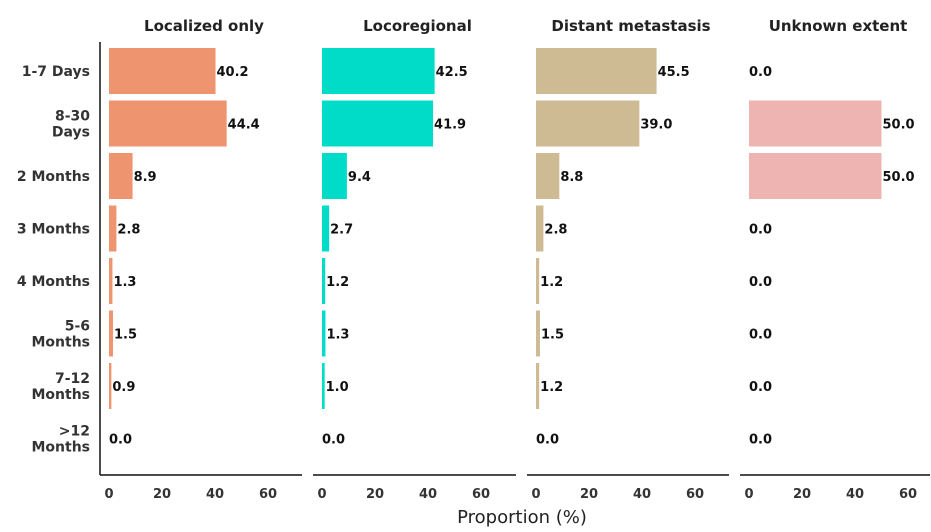  I want to click on category-label-line: 4 Months, so click(53, 282).